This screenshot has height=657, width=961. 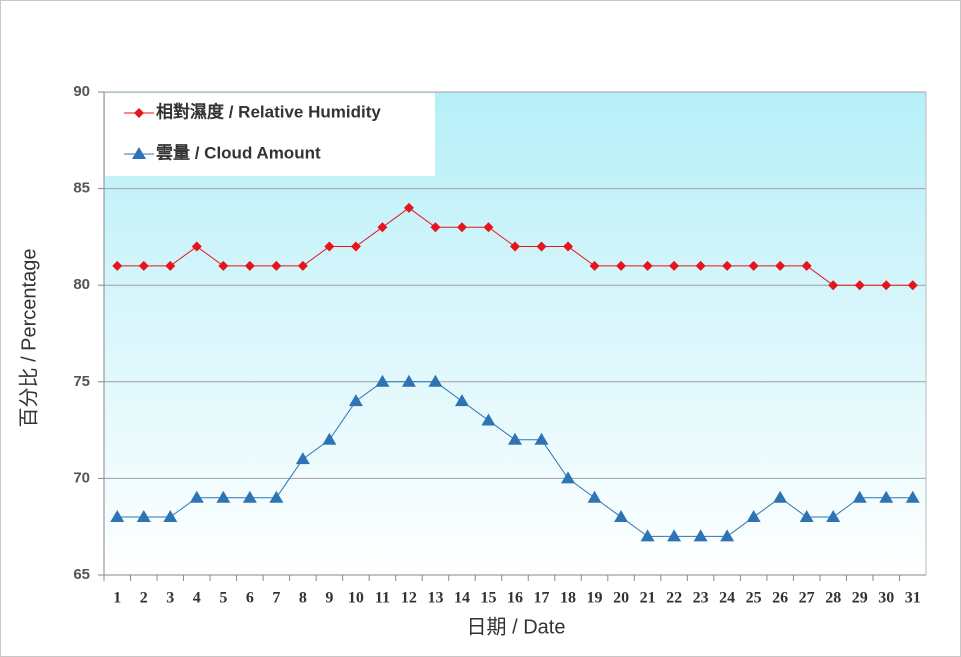 I want to click on x-tick-label: 14, so click(x=462, y=598).